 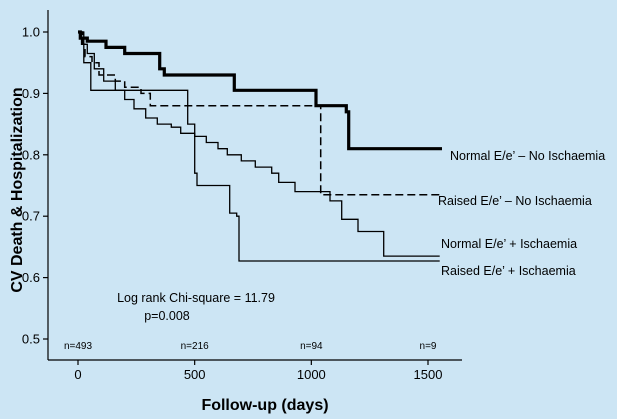 I want to click on at-risk-count: n=493, so click(x=78, y=346).